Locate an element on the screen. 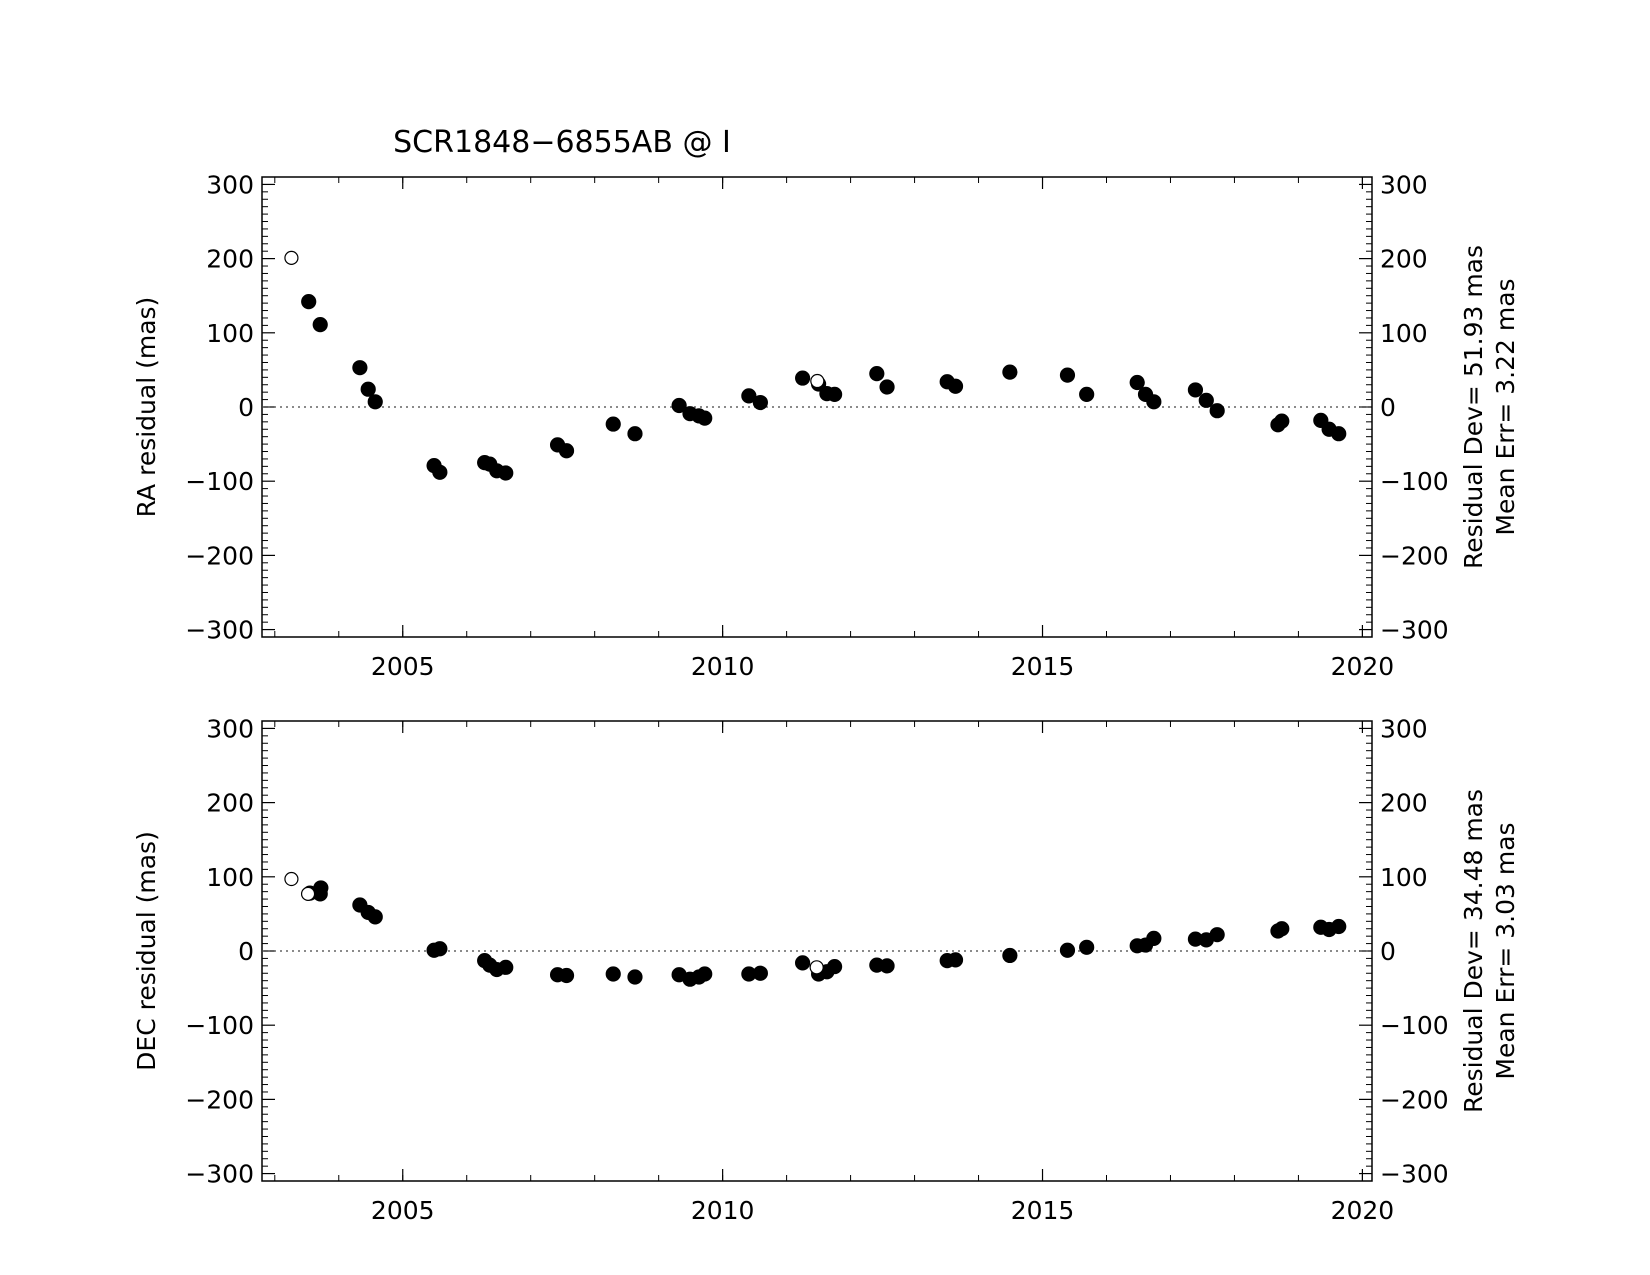 This screenshot has height=1275, width=1650. residual-dev-label: Residual Dev= 51.93 mas is located at coordinates (1473, 407).